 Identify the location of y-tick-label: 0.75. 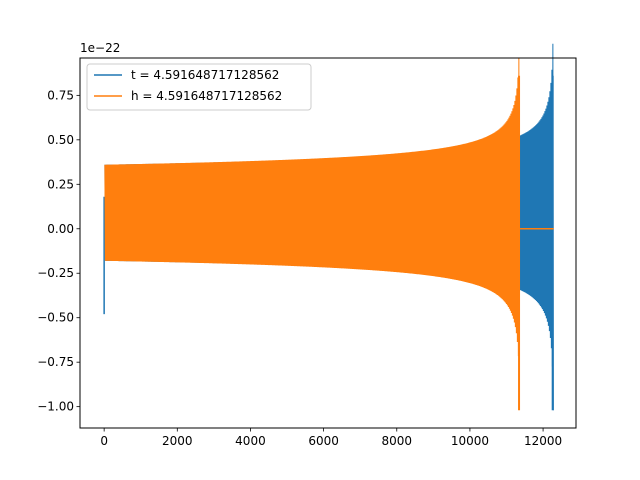
(60, 95).